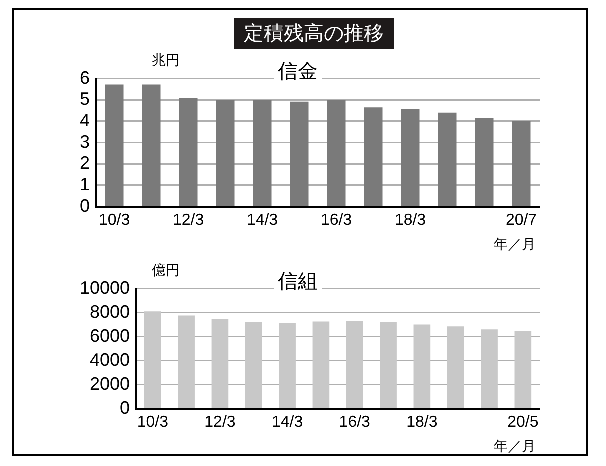 This screenshot has width=606, height=466. What do you see at coordinates (110, 312) in the screenshot?
I see `y-tick-label: 8000` at bounding box center [110, 312].